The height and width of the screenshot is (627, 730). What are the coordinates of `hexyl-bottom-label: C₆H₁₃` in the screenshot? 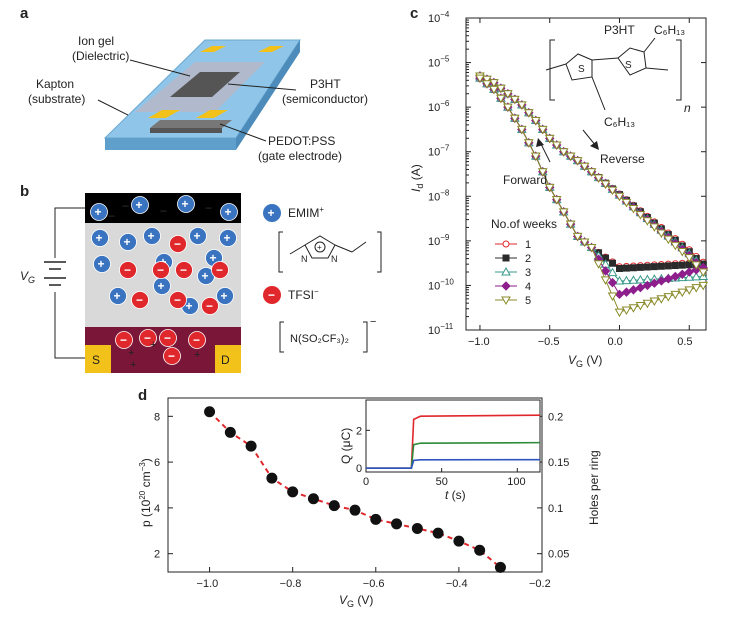 It's located at (619, 122).